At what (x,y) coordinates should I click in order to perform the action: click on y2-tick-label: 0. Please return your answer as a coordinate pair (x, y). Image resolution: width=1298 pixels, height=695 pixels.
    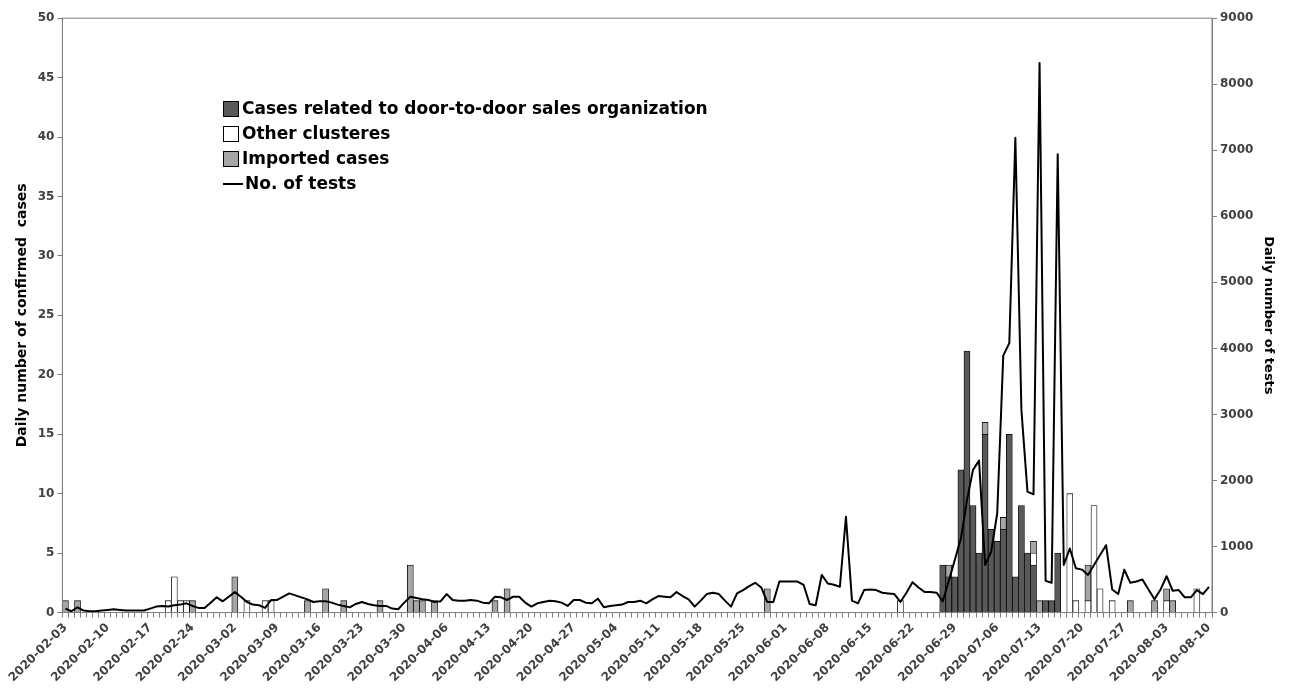
    Looking at the image, I should click on (1224, 611).